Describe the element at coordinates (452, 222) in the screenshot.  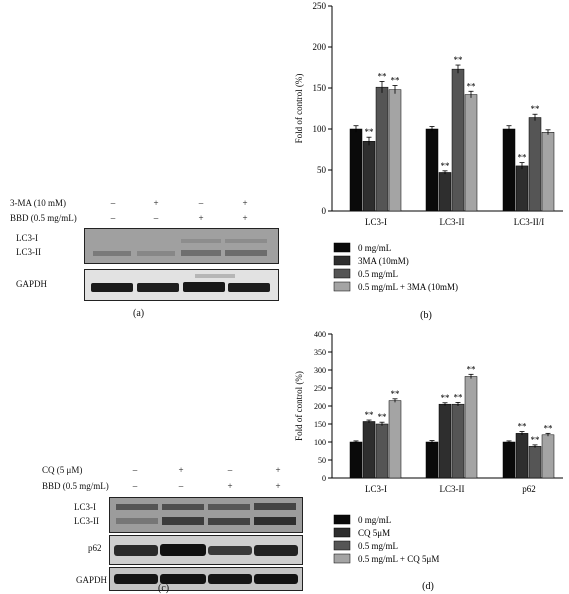
I see `x-tick-label: LC3-II` at that location.